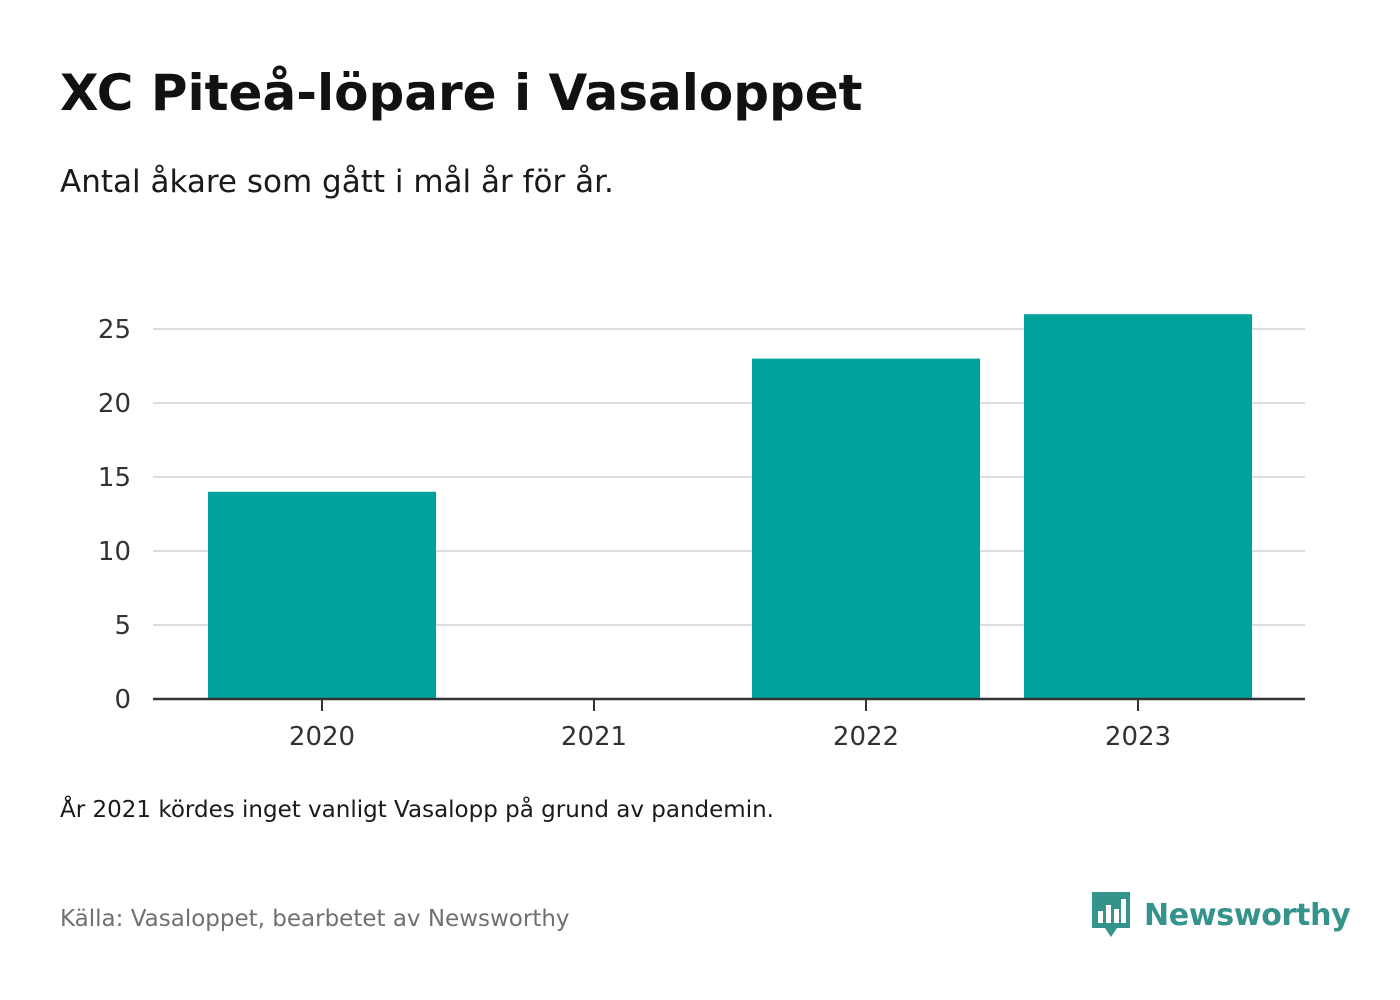 Image resolution: width=1400 pixels, height=1000 pixels. Describe the element at coordinates (114, 478) in the screenshot. I see `y-tick-label: 15` at that location.